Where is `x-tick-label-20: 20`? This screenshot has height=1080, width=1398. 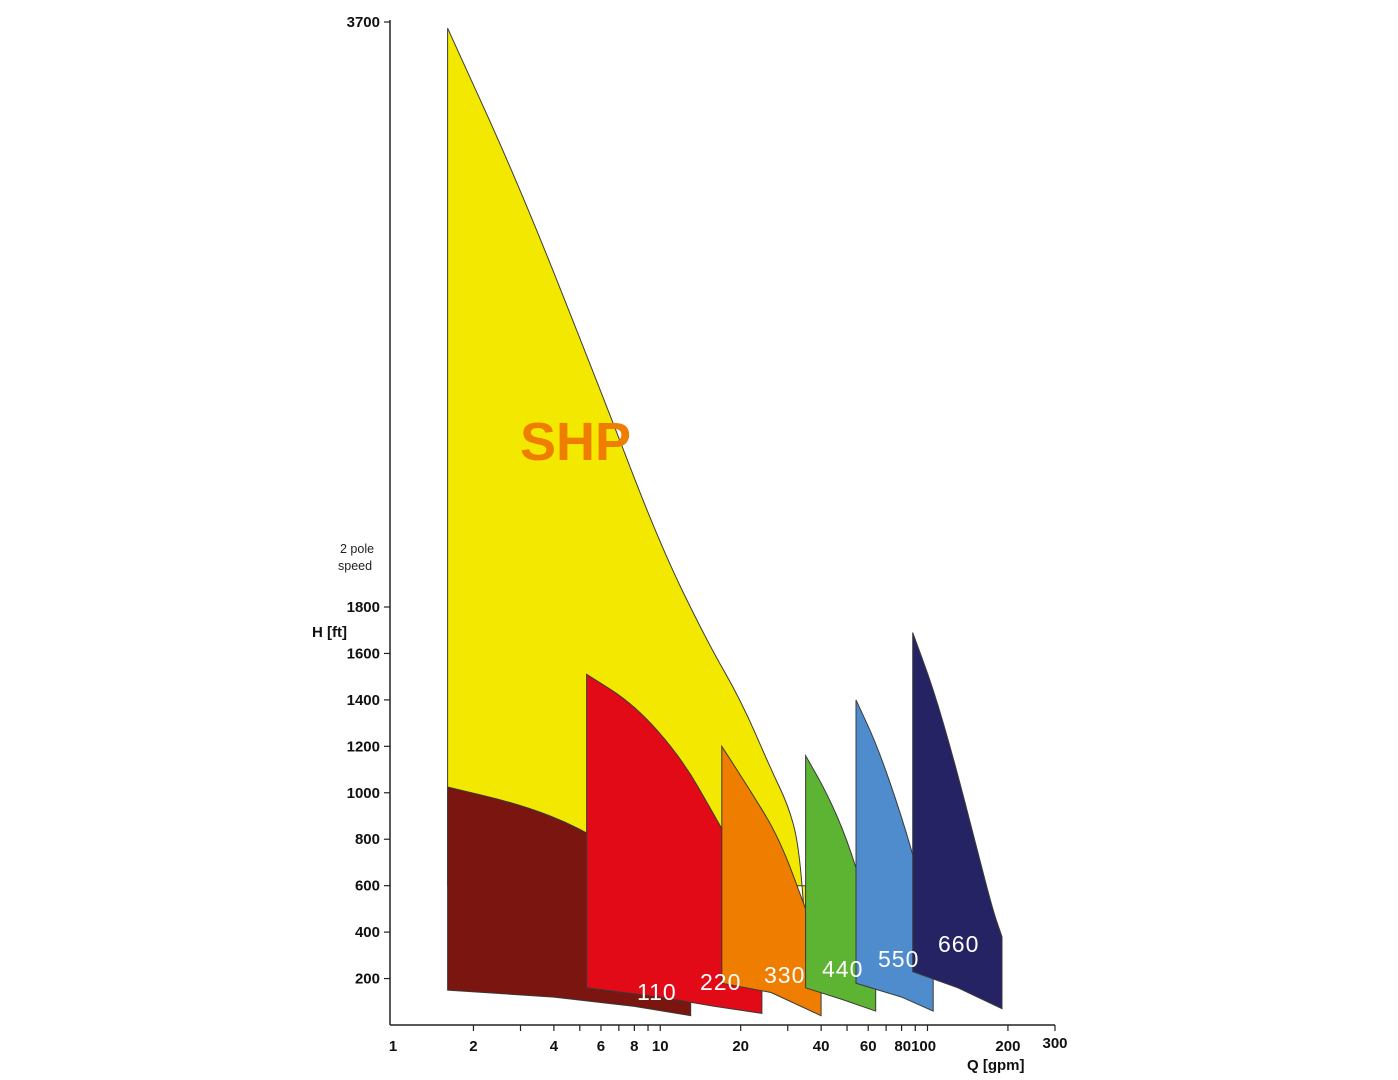
x-tick-label-20: 20 is located at coordinates (740, 1046).